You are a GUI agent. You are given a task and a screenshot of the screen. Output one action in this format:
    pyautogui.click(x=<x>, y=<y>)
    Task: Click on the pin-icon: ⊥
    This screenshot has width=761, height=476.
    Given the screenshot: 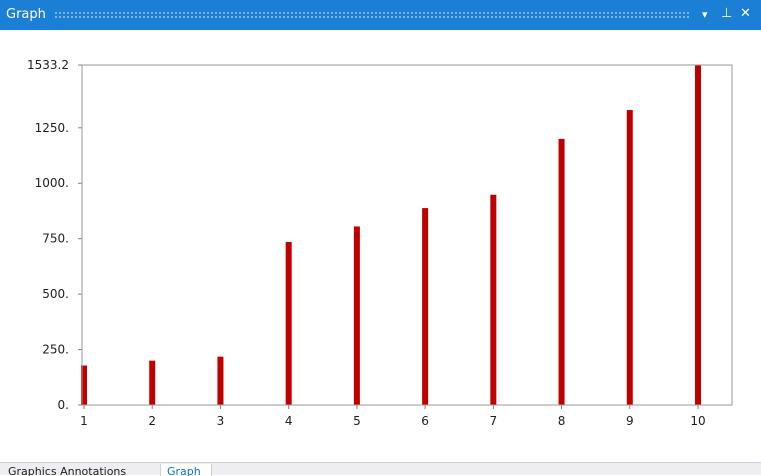 What is the action you would take?
    pyautogui.click(x=727, y=13)
    